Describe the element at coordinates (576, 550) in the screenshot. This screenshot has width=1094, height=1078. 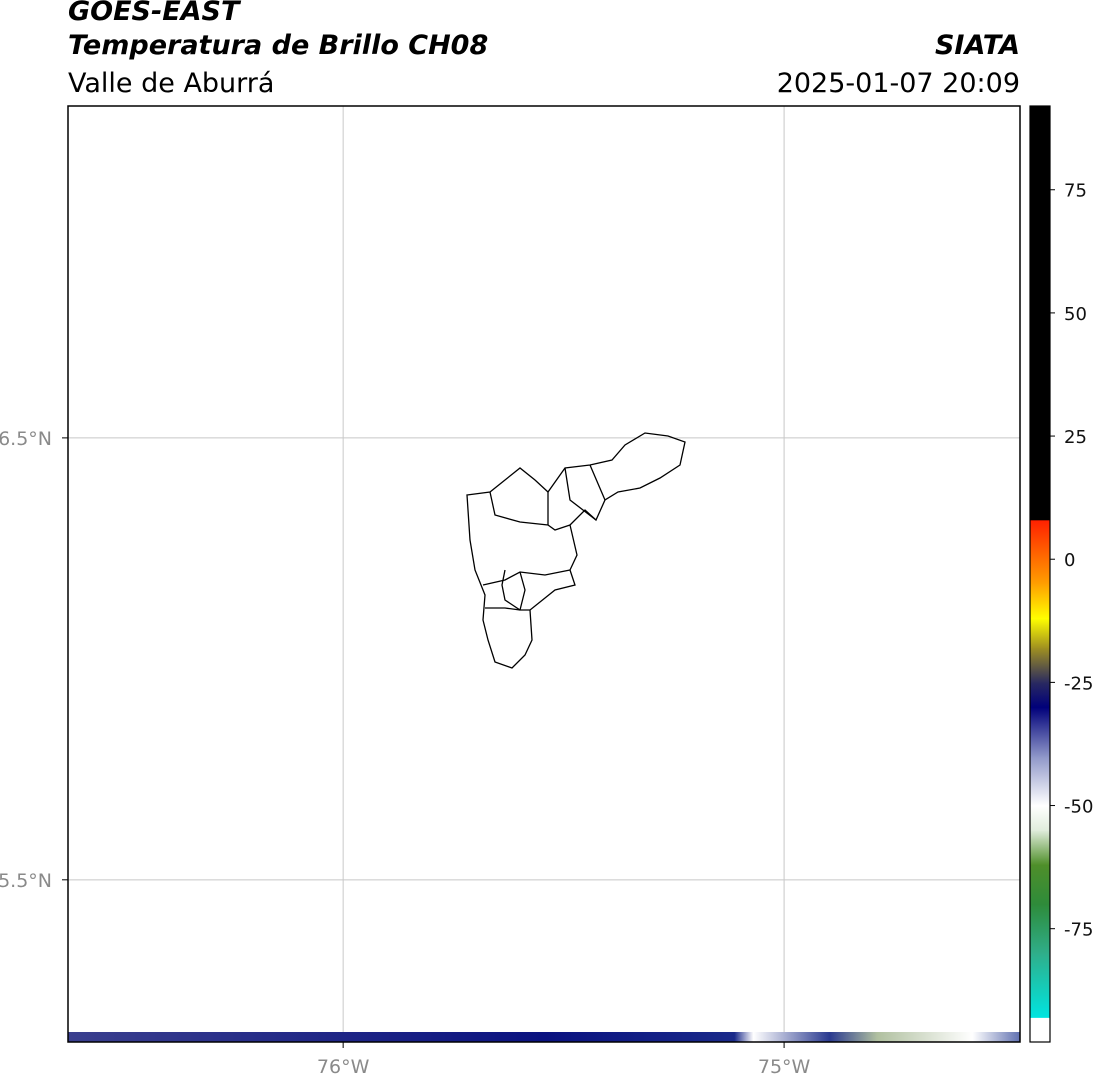
I see `municipal-boundaries` at that location.